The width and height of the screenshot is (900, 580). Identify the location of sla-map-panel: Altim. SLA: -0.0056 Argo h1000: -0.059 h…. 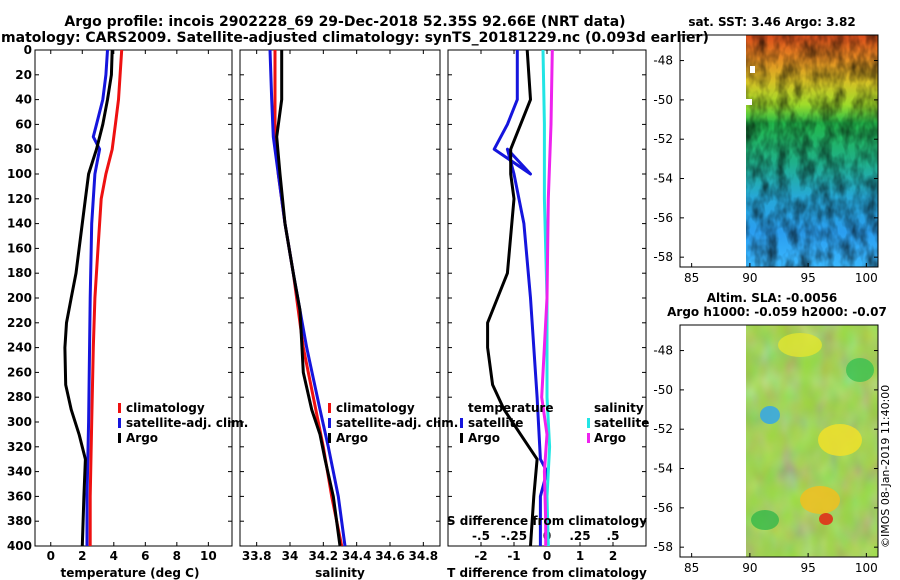
(769, 433).